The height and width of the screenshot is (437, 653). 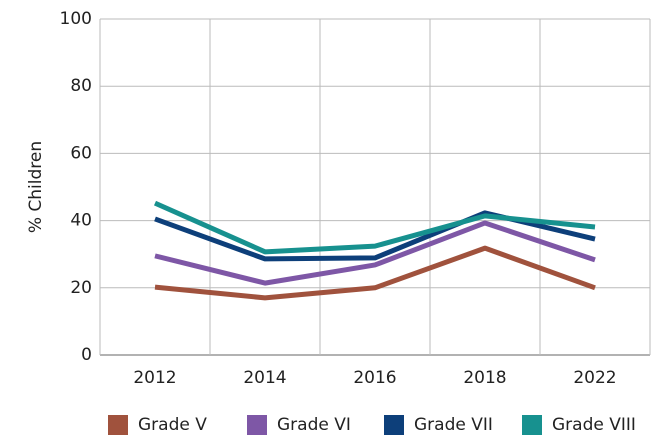 I want to click on legend-label: Grade VI, so click(x=314, y=425).